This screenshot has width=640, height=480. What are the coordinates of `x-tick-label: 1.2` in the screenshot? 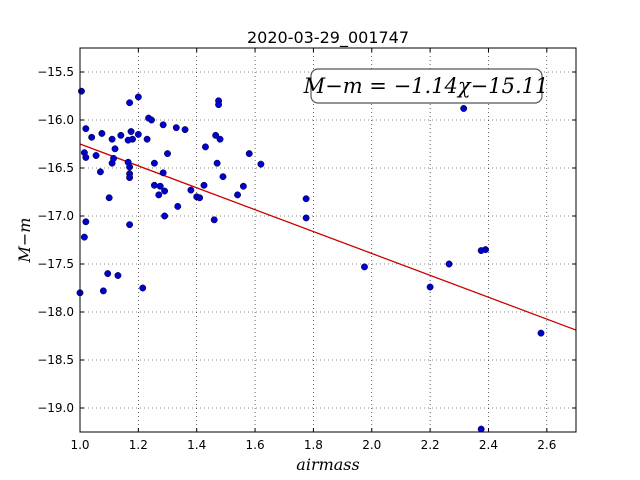 It's located at (138, 445).